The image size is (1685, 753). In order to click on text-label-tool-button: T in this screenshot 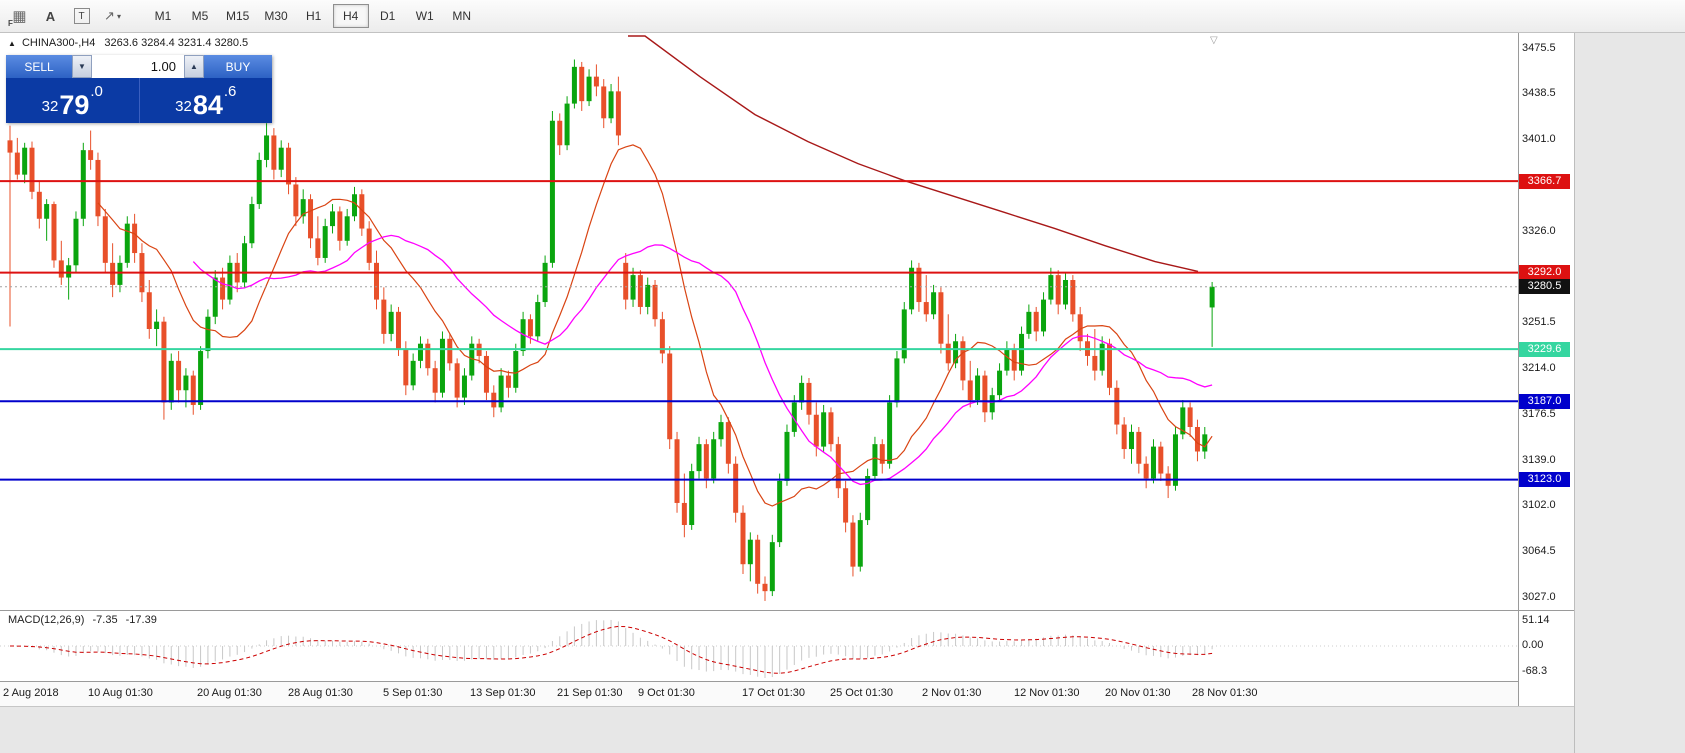, I will do `click(81, 16)`.